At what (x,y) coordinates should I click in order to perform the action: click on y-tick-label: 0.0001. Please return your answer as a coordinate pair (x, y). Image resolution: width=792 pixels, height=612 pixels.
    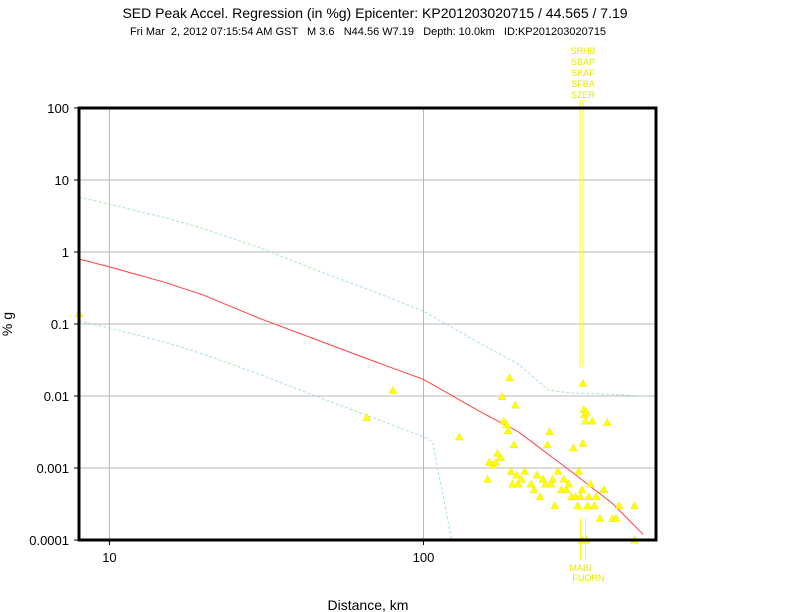
    Looking at the image, I should click on (49, 540).